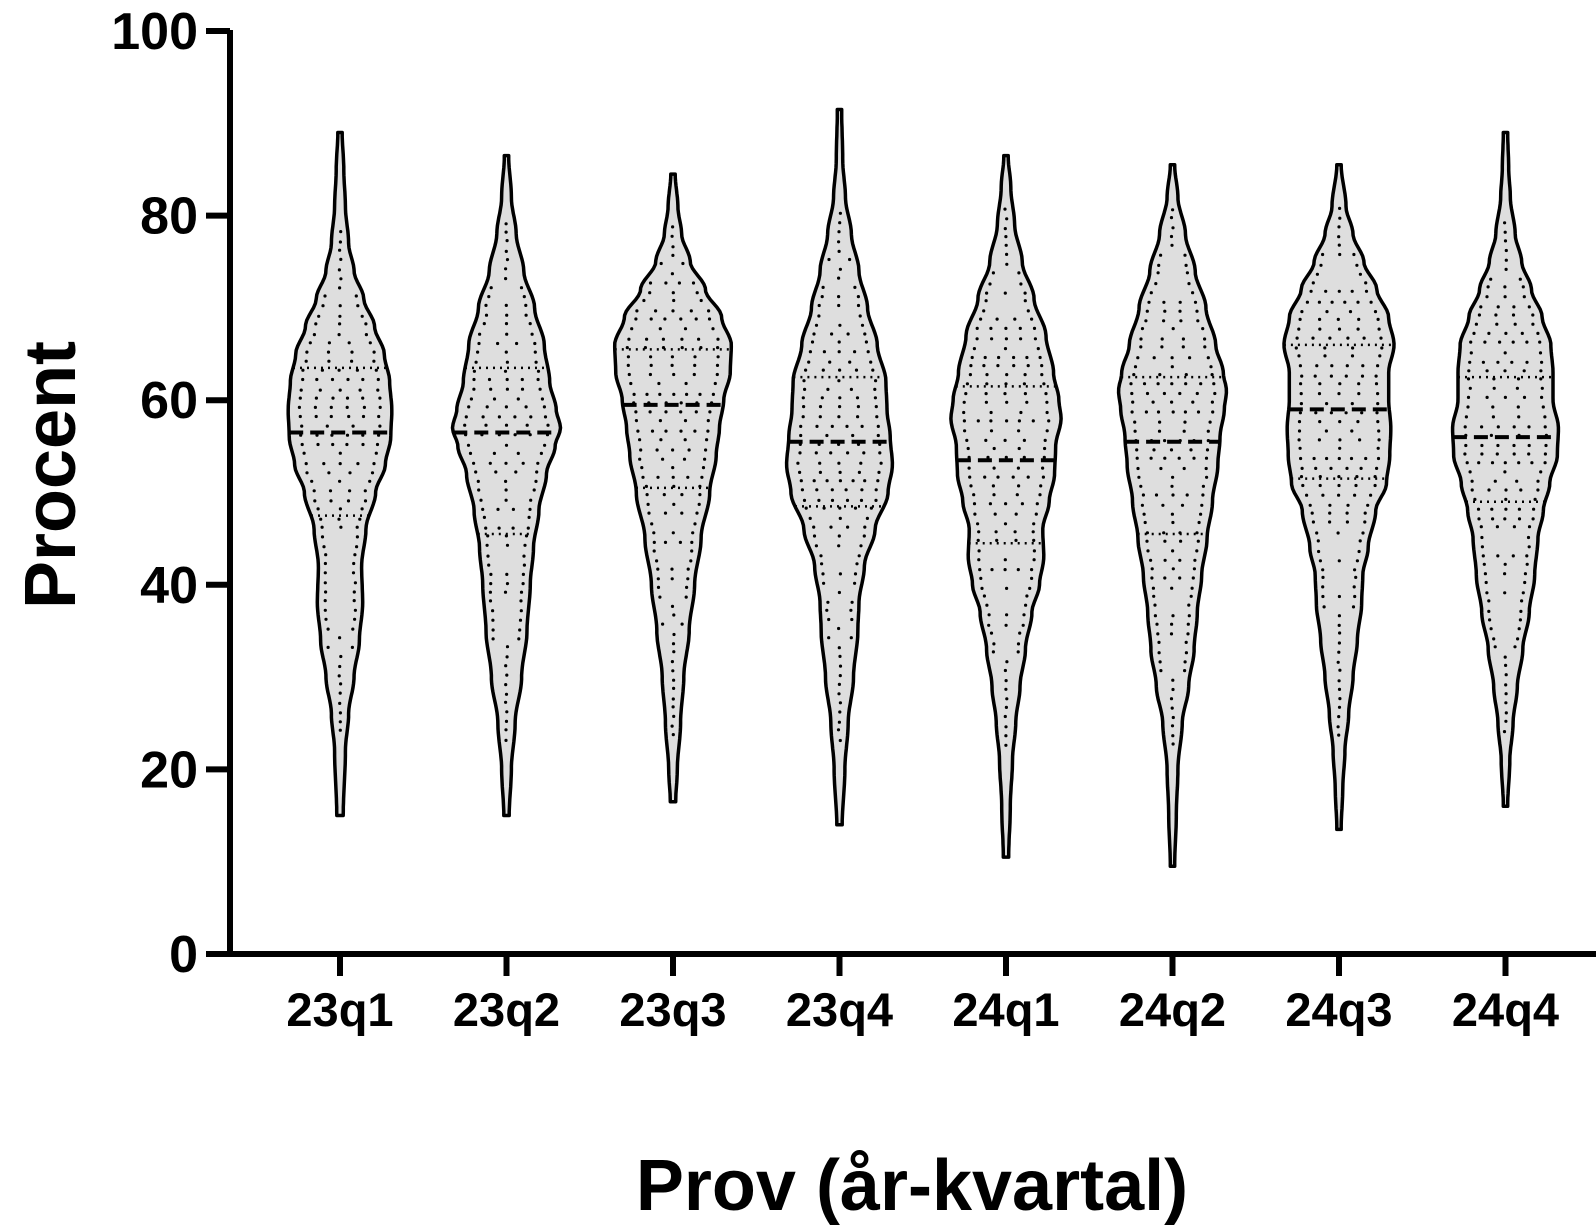 The height and width of the screenshot is (1227, 1596). I want to click on y-tick-label: 0, so click(183, 955).